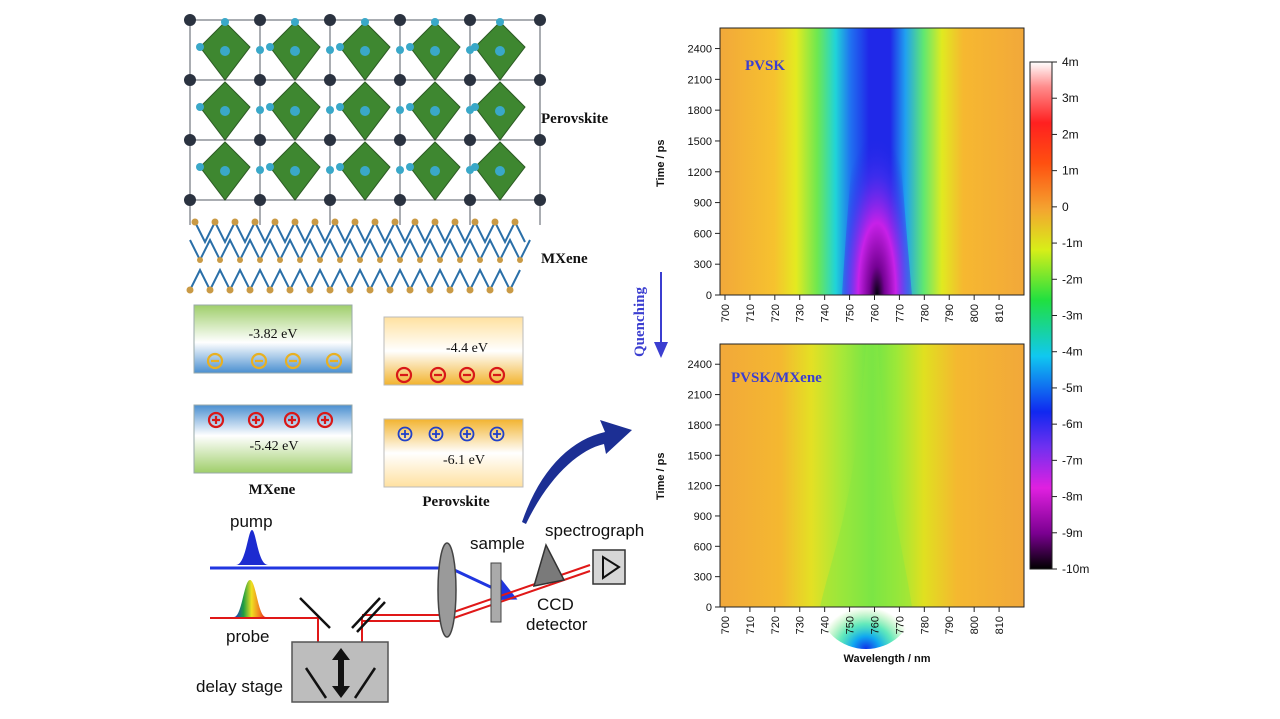  What do you see at coordinates (1075, 569) in the screenshot?
I see `colorbar-tick-label: -10m` at bounding box center [1075, 569].